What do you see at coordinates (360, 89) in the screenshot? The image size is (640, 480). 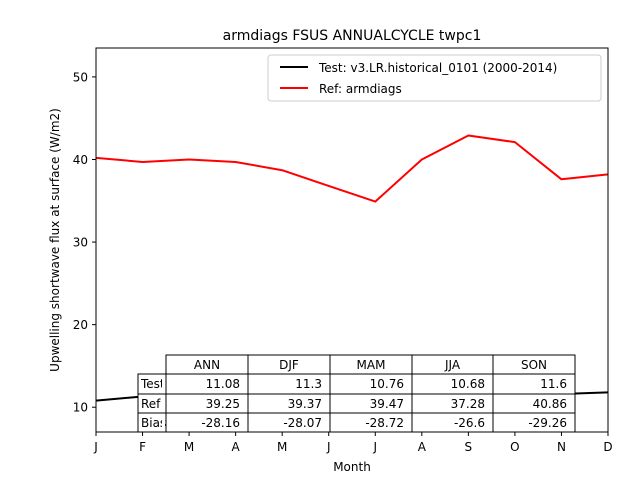 I see `legend-ref-label: Ref: armdiags` at bounding box center [360, 89].